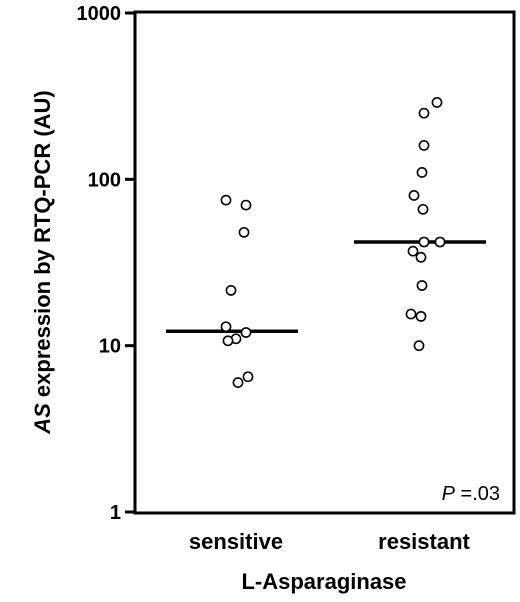 The image size is (520, 602). Describe the element at coordinates (323, 581) in the screenshot. I see `x-axis-title: L-Asparaginase` at that location.